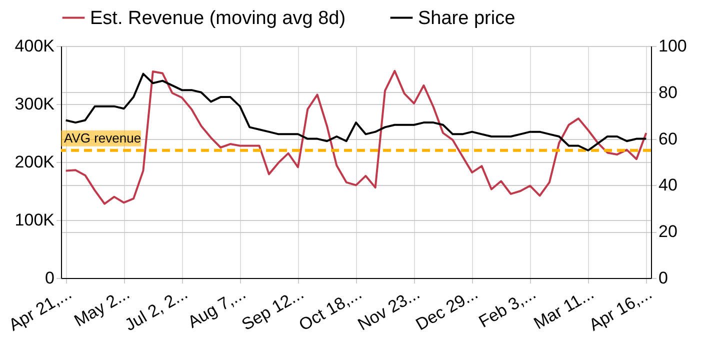  What do you see at coordinates (35, 104) in the screenshot?
I see `y-tick-label: 300K` at bounding box center [35, 104].